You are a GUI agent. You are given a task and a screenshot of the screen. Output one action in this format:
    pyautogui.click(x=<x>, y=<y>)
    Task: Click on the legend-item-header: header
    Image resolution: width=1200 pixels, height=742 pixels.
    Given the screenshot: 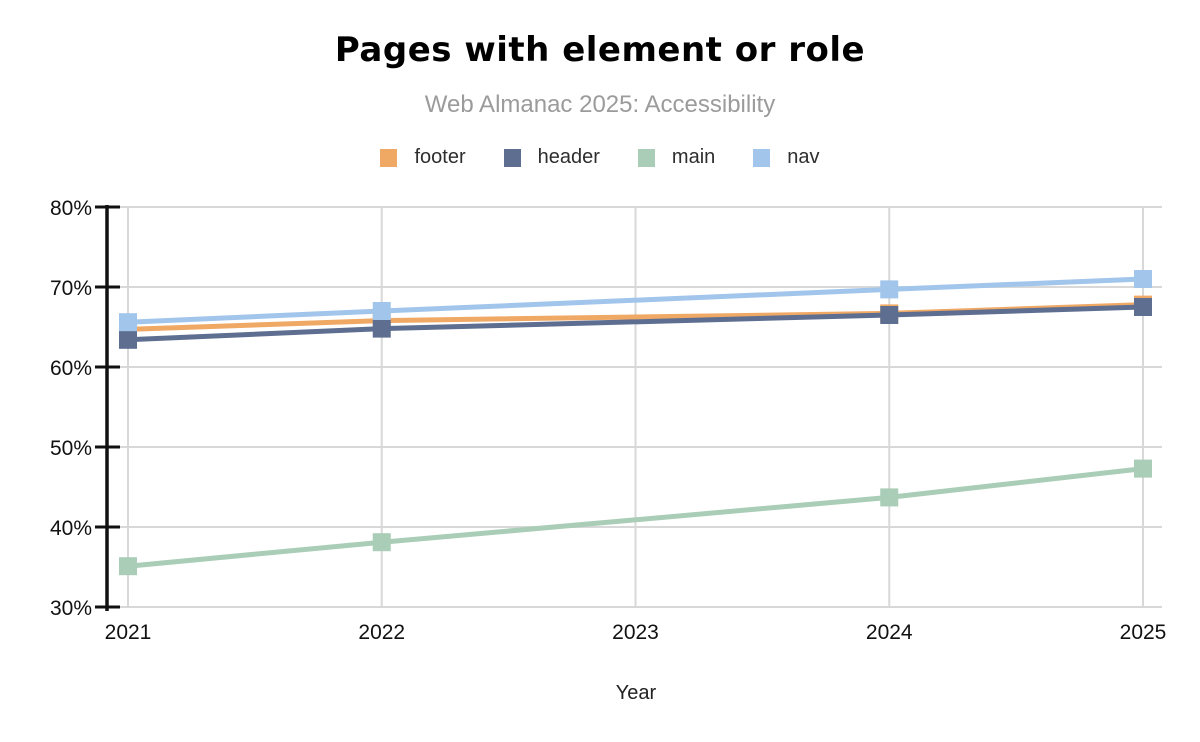 What is the action you would take?
    pyautogui.click(x=551, y=157)
    